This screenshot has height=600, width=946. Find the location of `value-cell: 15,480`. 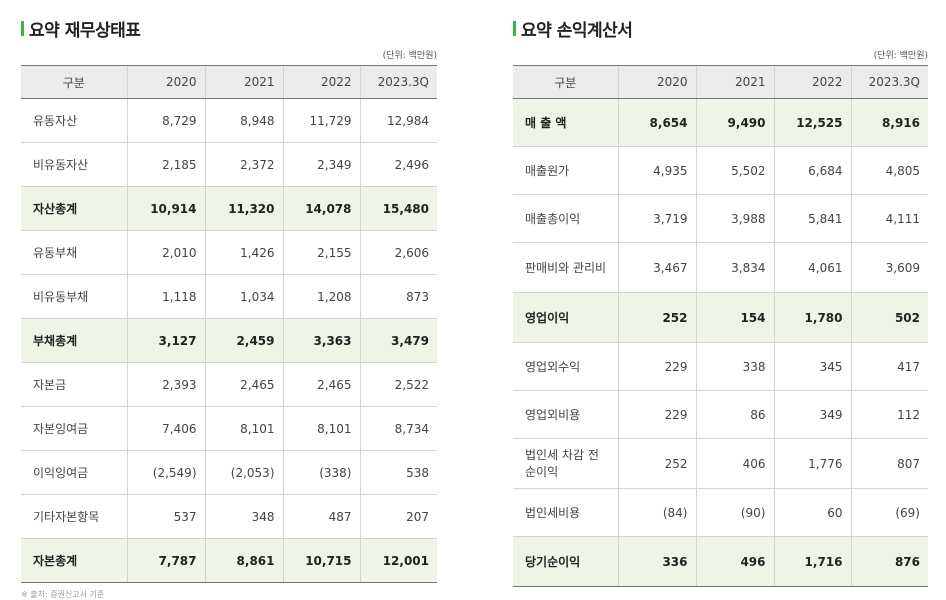

value-cell: 15,480 is located at coordinates (398, 208).